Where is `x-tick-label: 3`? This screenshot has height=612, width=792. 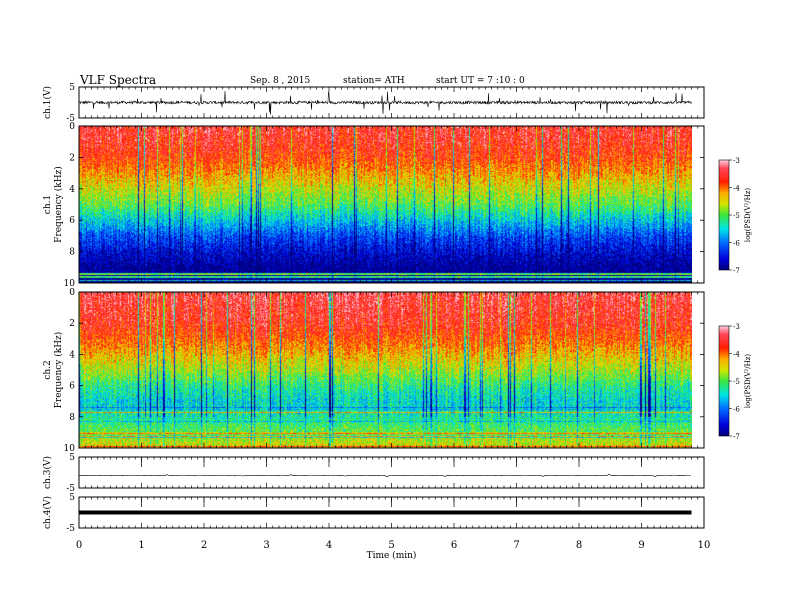
x-tick-label: 3 is located at coordinates (266, 545).